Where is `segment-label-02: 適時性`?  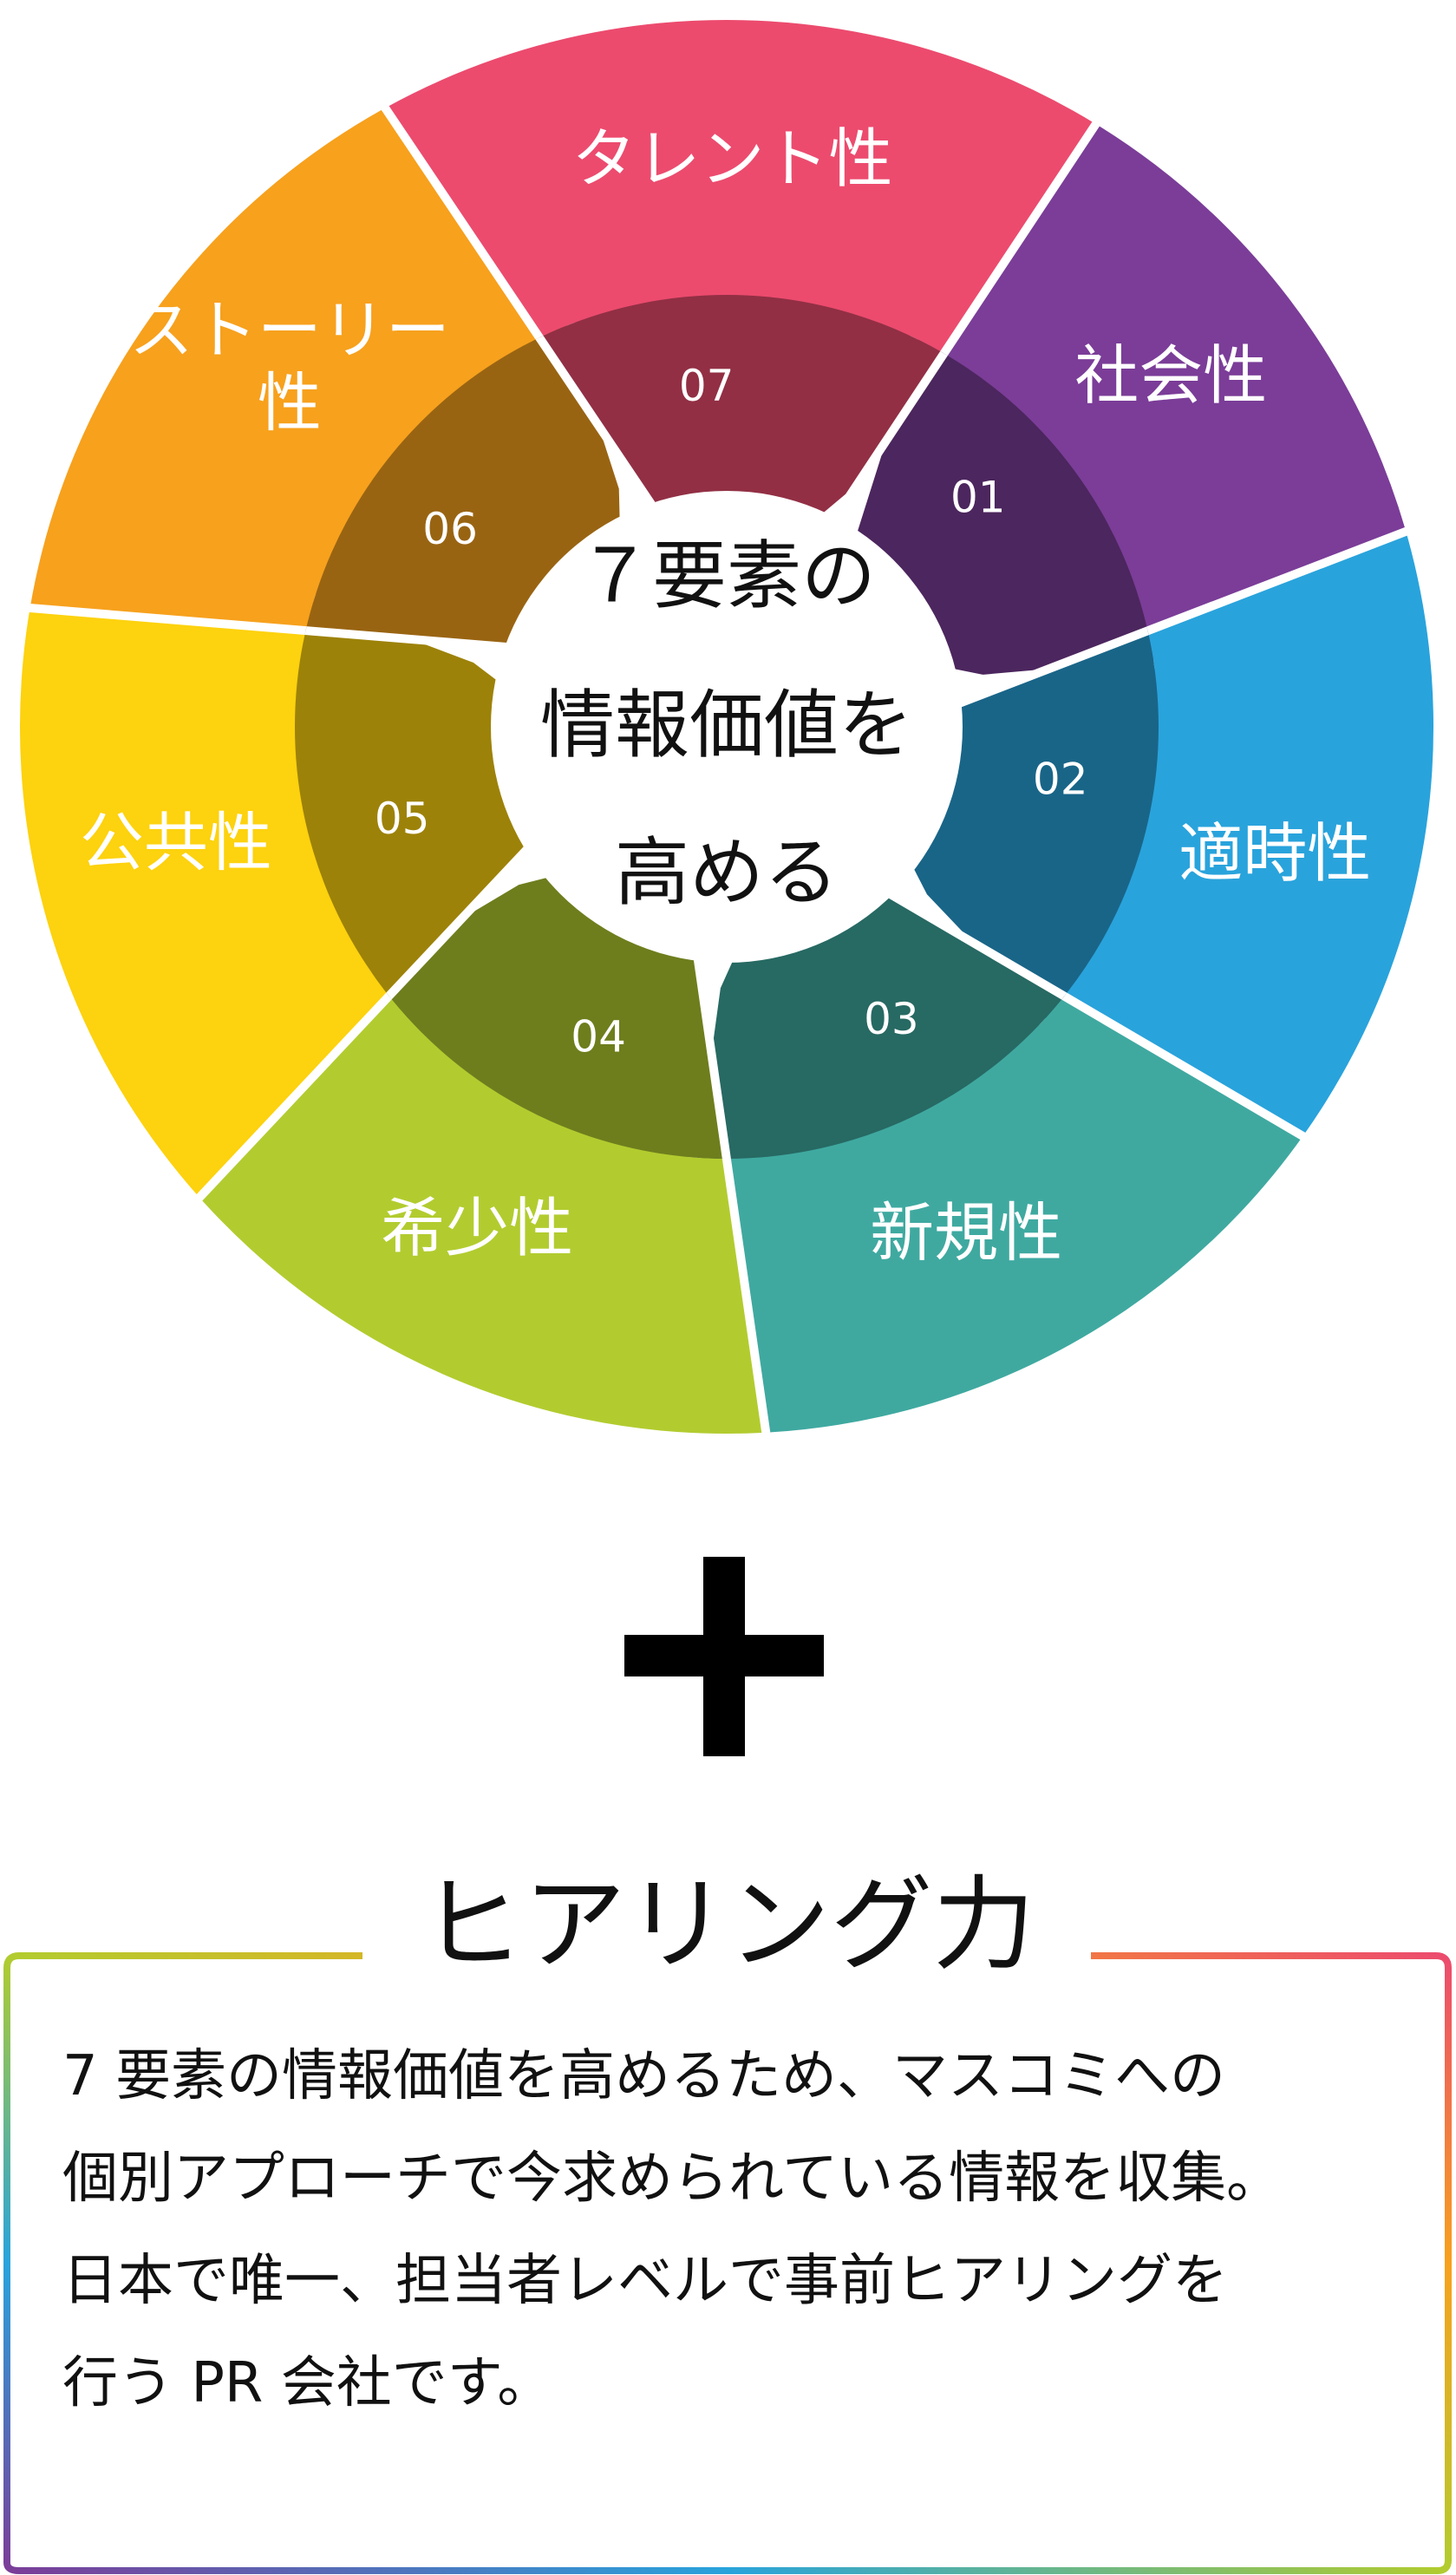 segment-label-02: 適時性 is located at coordinates (1275, 854).